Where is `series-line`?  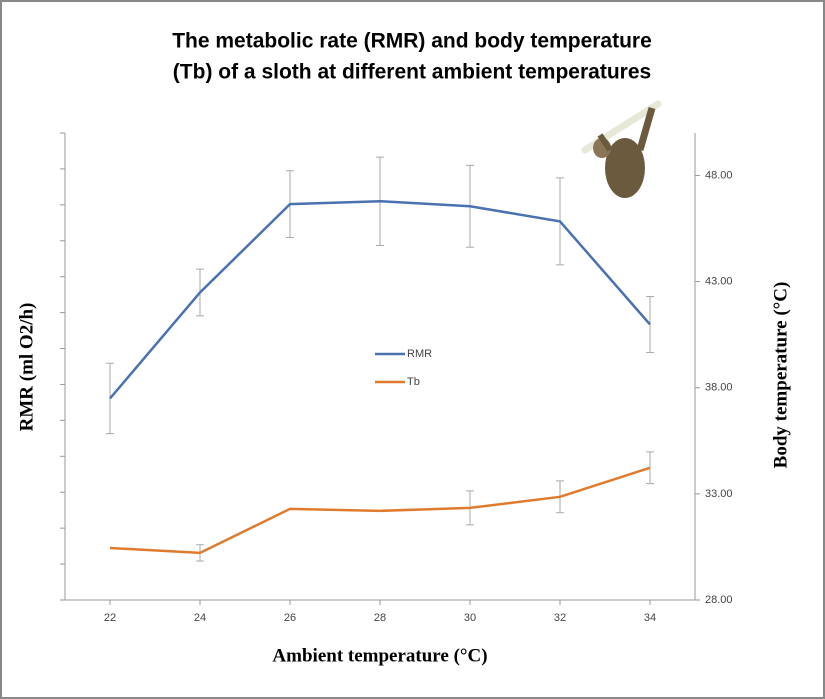
series-line is located at coordinates (380, 510).